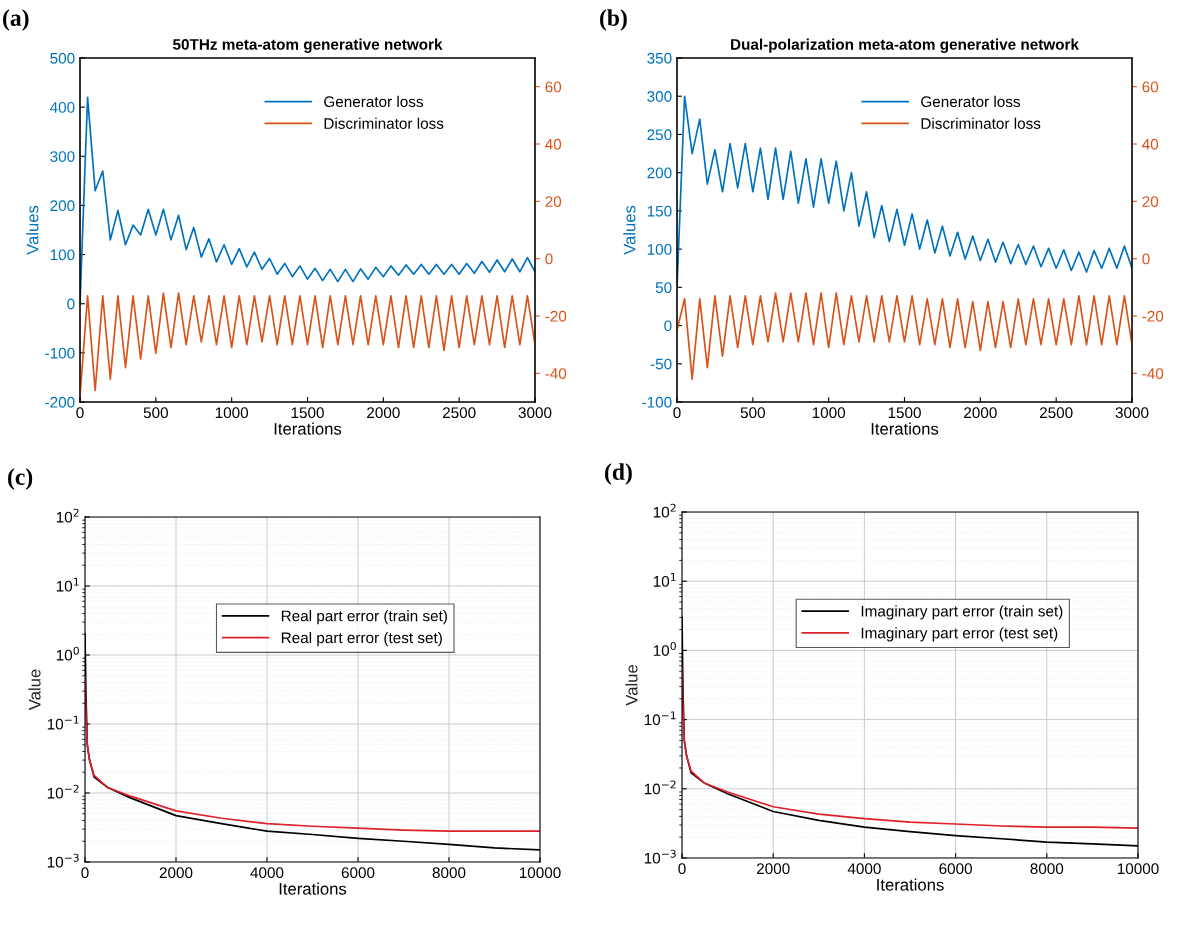 The image size is (1180, 929). What do you see at coordinates (962, 612) in the screenshot?
I see `legend-label: Imaginary part error (train set)` at bounding box center [962, 612].